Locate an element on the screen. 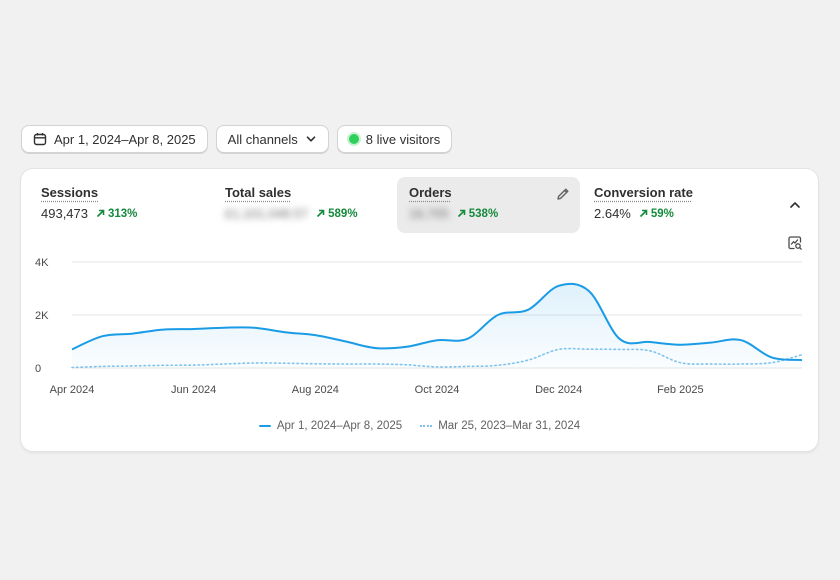  metric-total-sales: Total sales £1,101,048.57 589% is located at coordinates (298, 205).